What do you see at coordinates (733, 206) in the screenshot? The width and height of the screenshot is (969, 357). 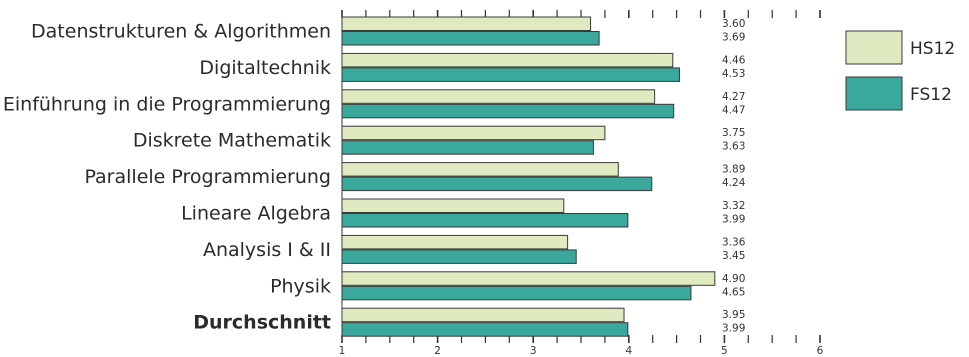 I see `value-label: 3.32` at bounding box center [733, 206].